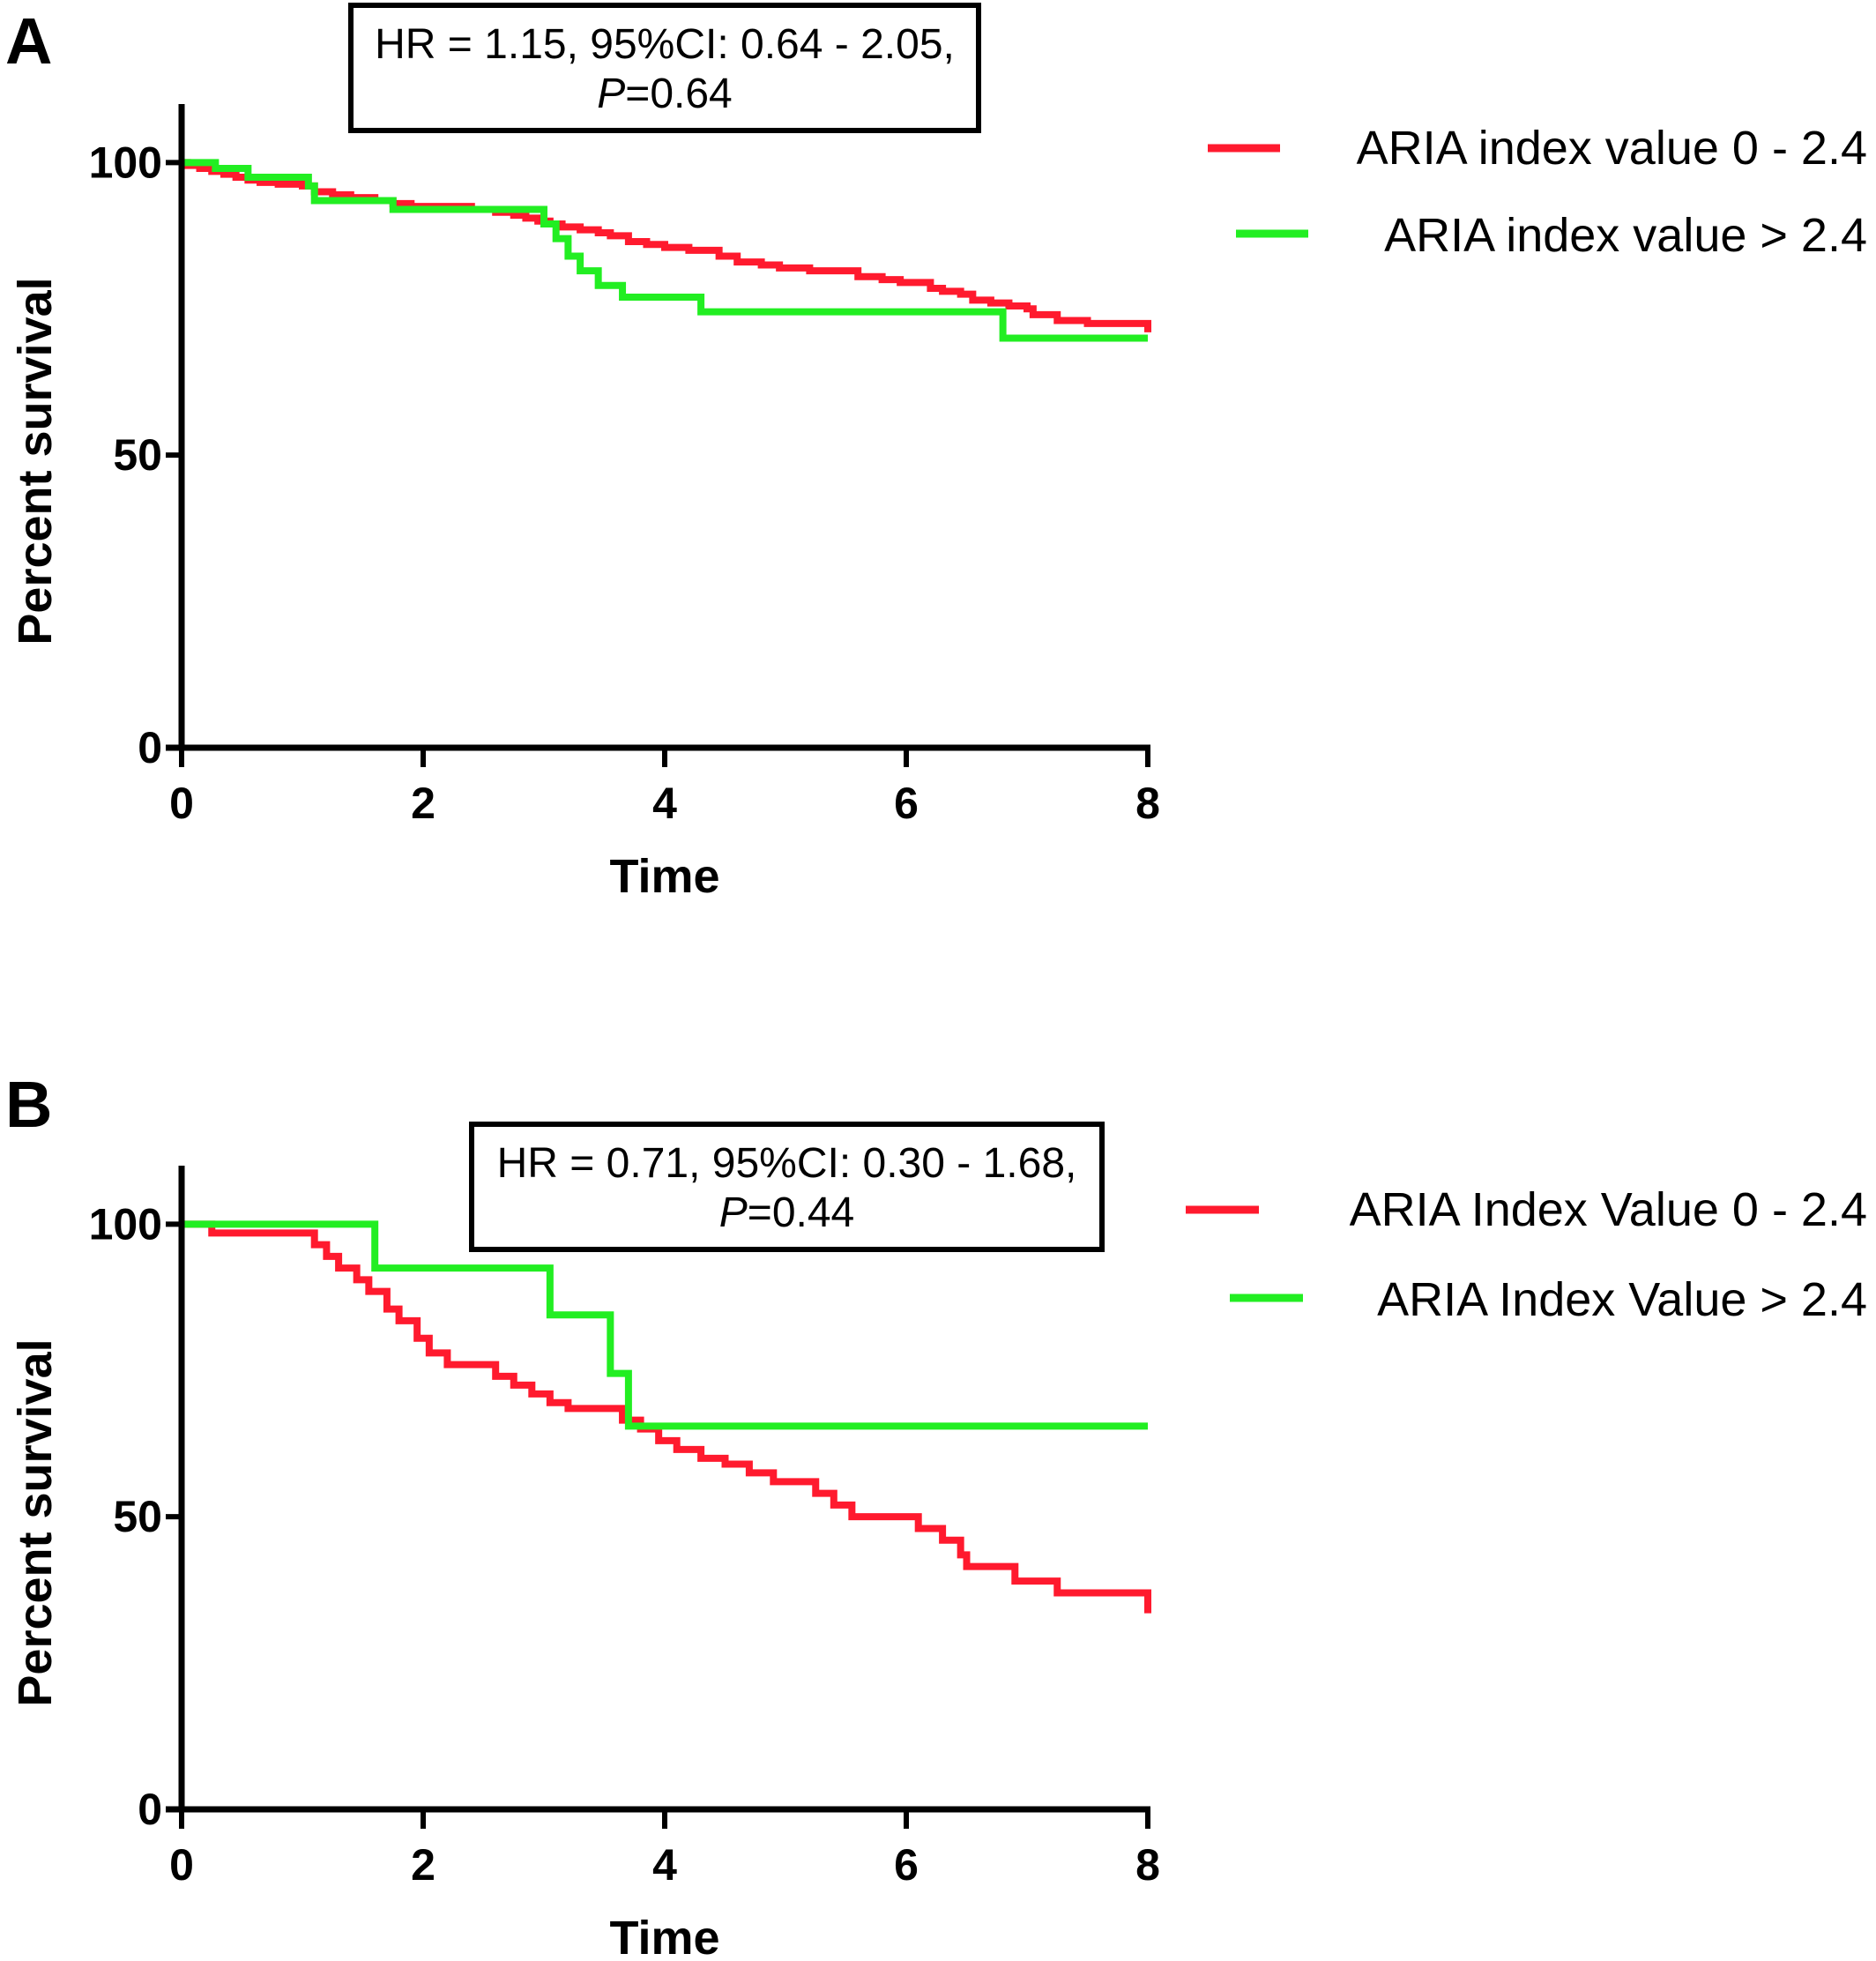  I want to click on p-value: =0.64, so click(678, 94).